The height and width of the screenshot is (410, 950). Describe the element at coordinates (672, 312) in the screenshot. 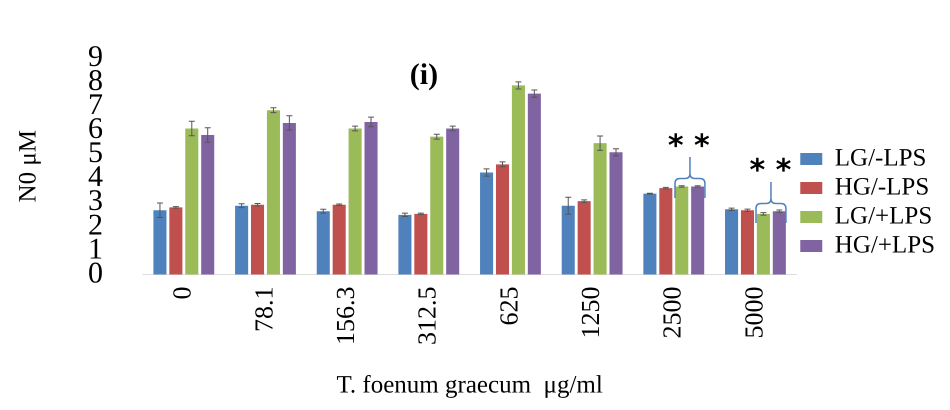

I see `x-tick-label: 2500` at that location.